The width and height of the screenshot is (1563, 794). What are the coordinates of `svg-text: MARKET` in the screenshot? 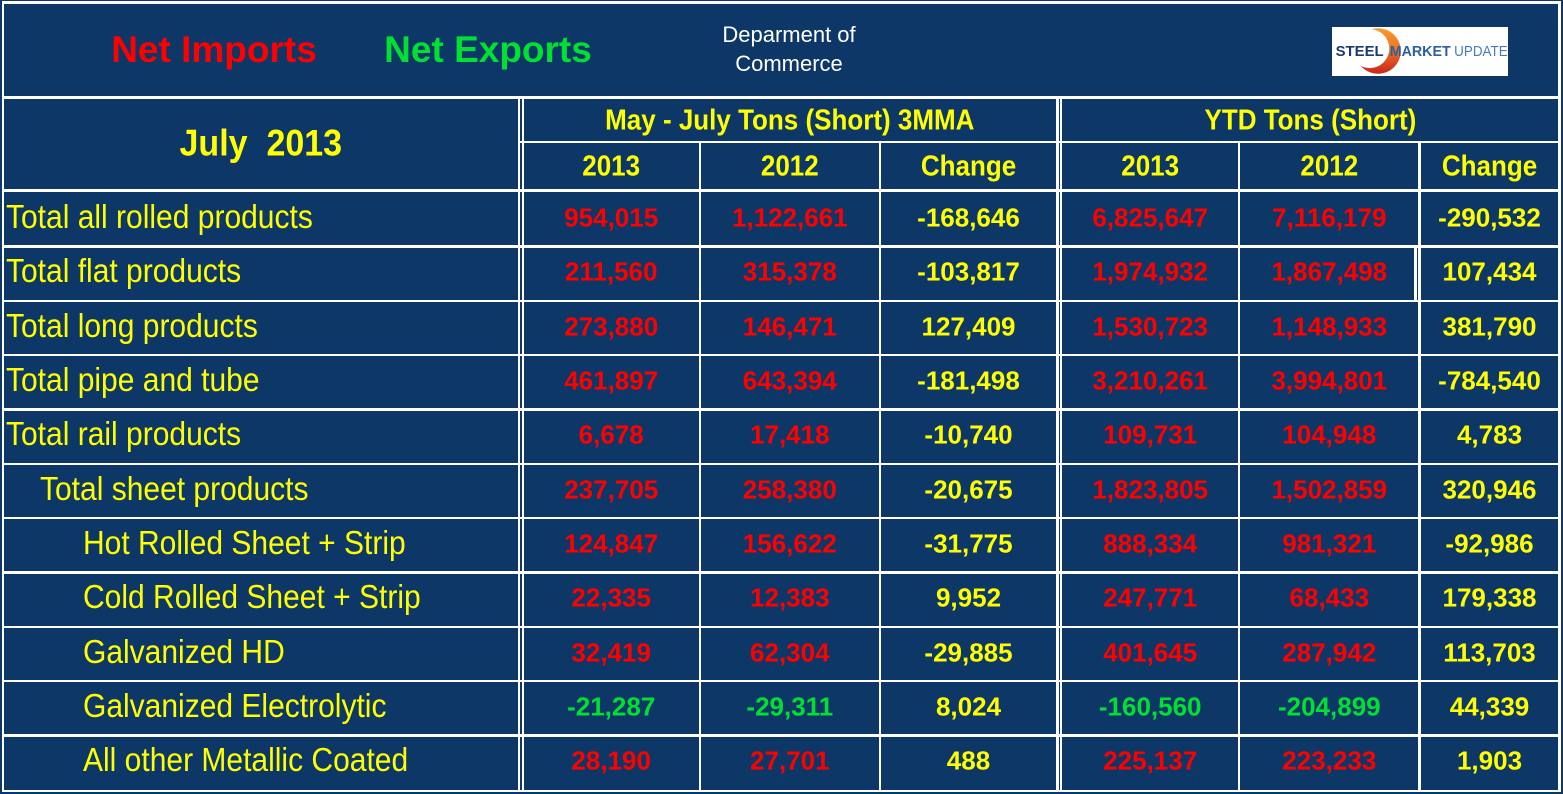 It's located at (1419, 52).